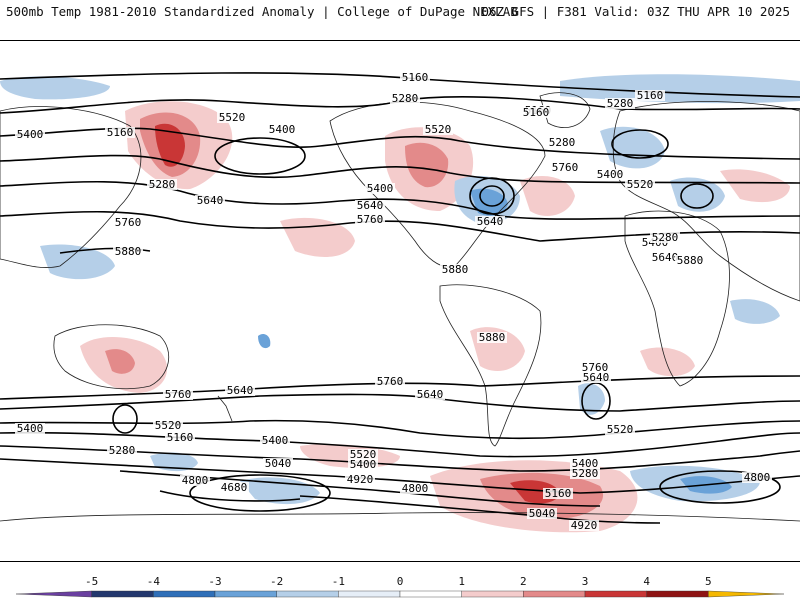  Describe the element at coordinates (230, 496) in the screenshot. I see `contour-4800-south` at that location.